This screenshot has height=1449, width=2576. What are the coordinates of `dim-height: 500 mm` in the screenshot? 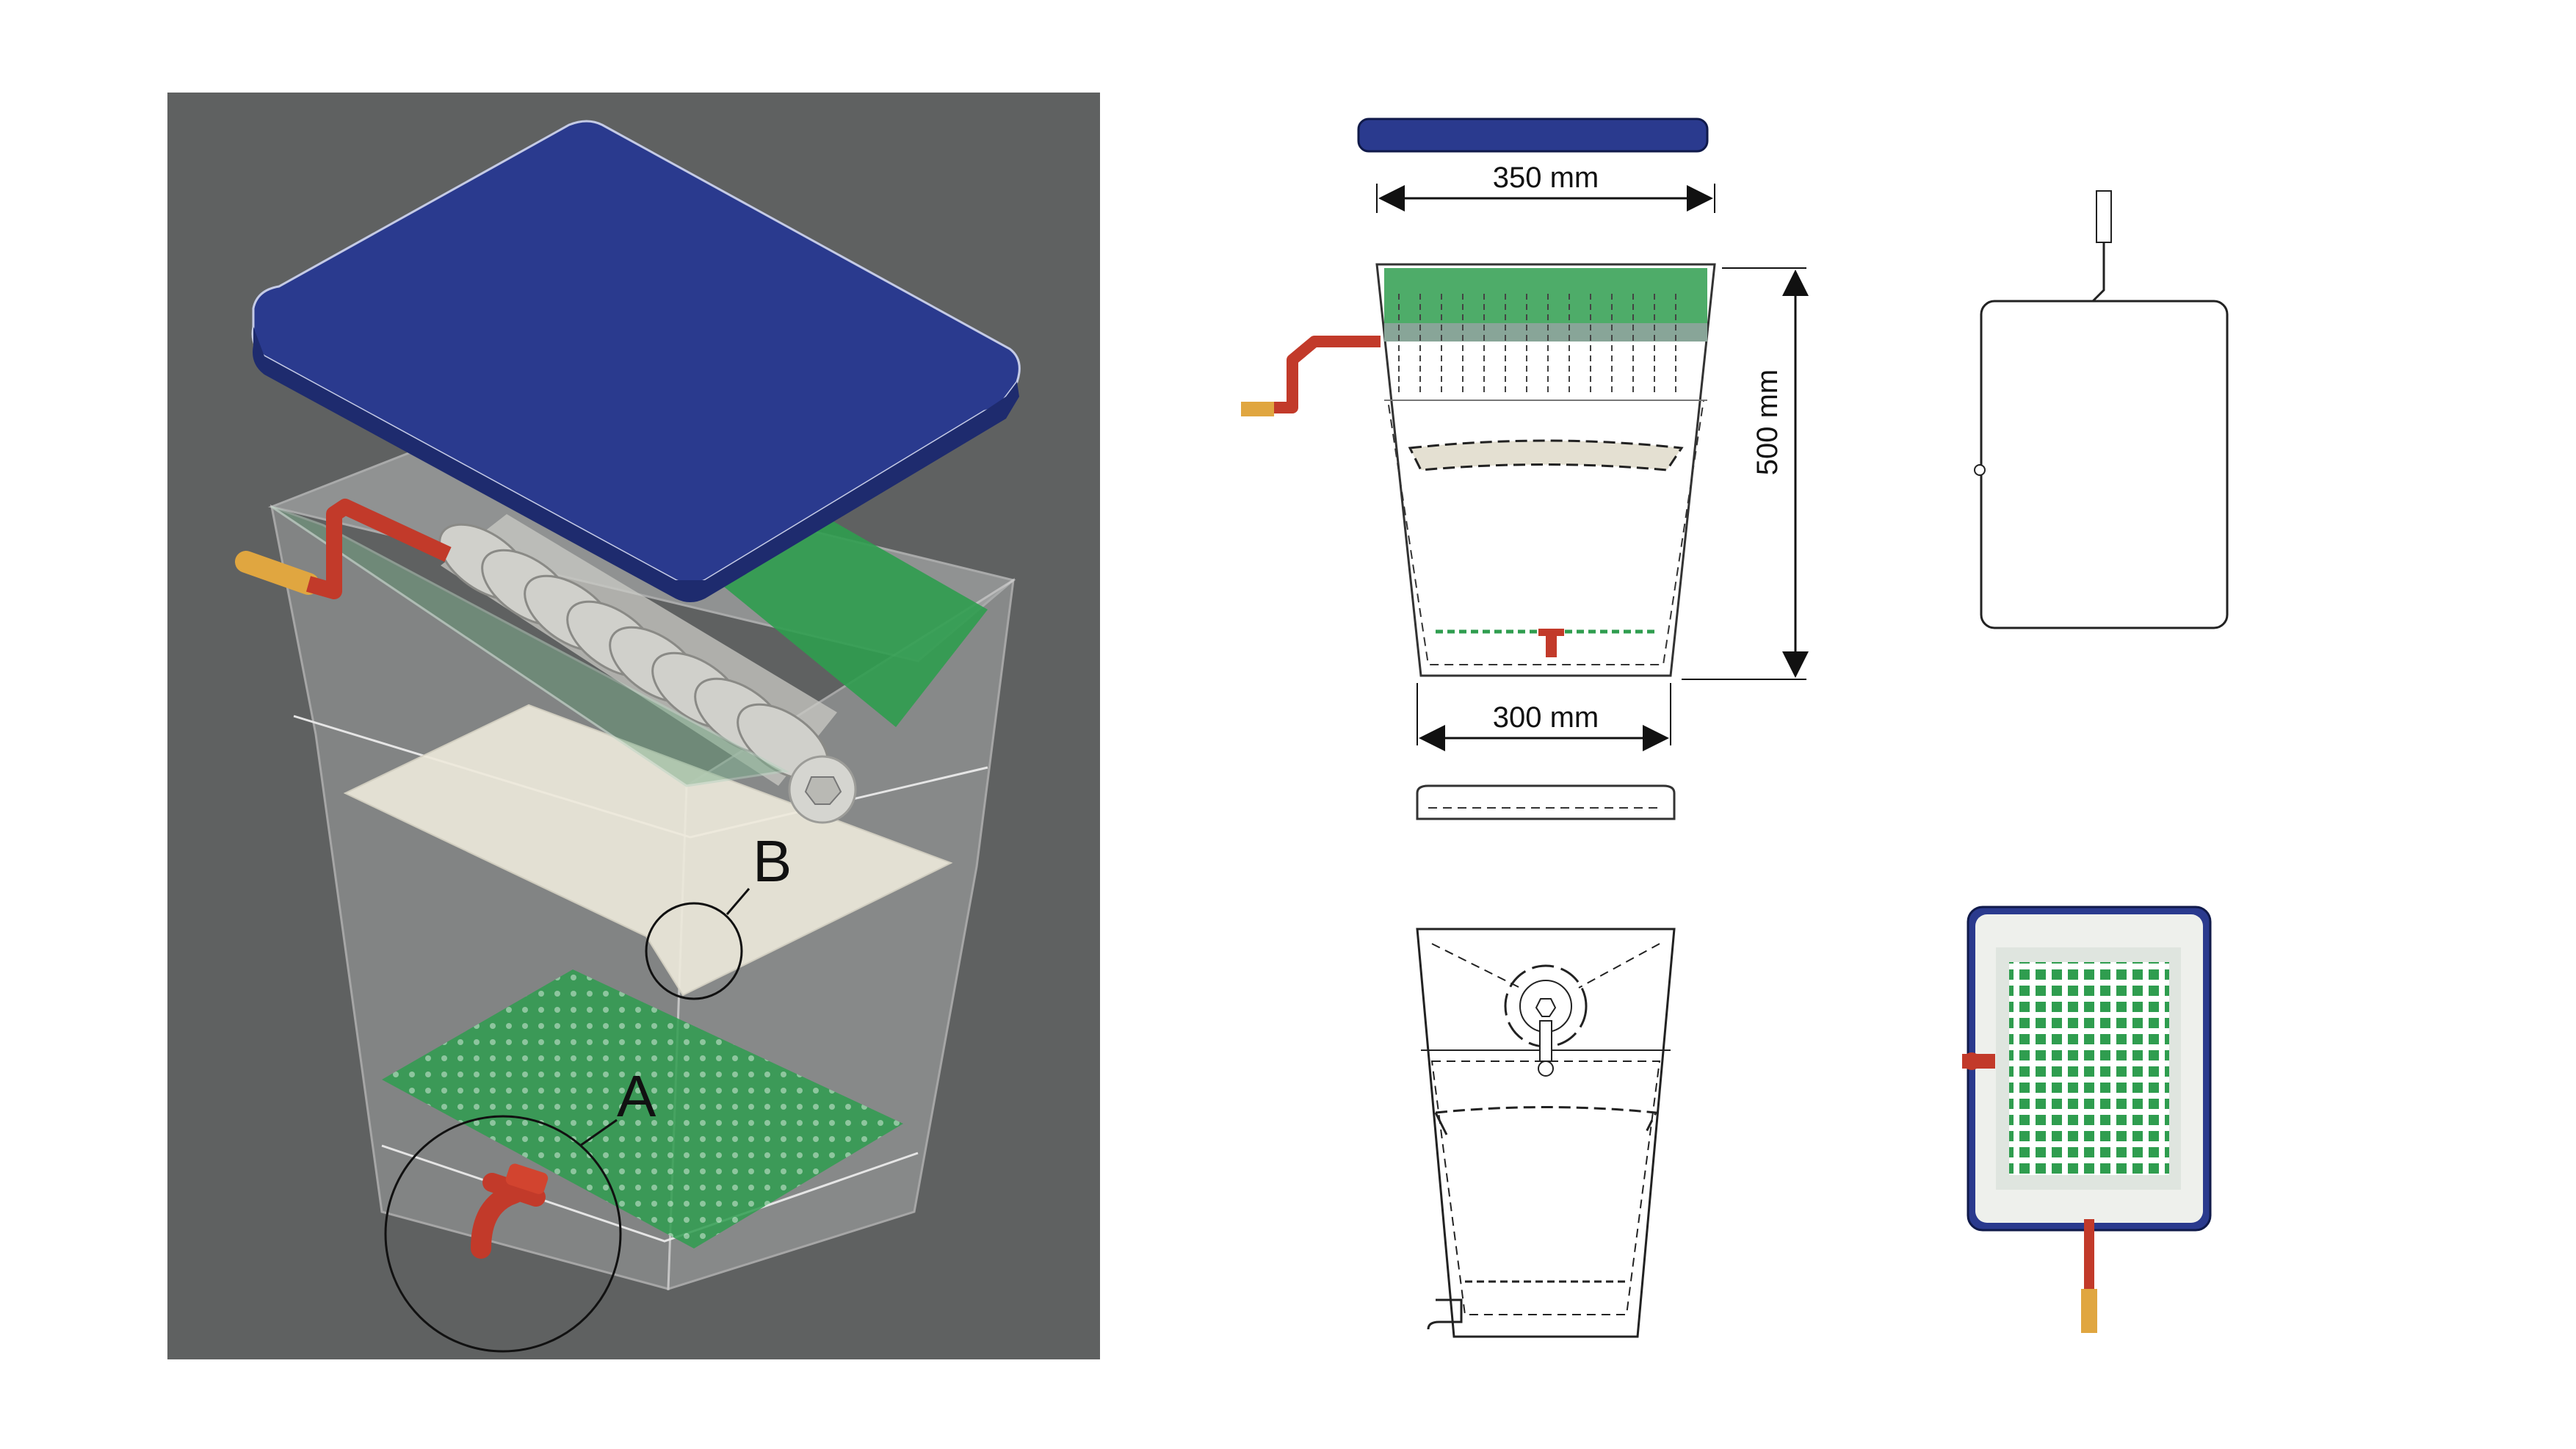 It's located at (1767, 422).